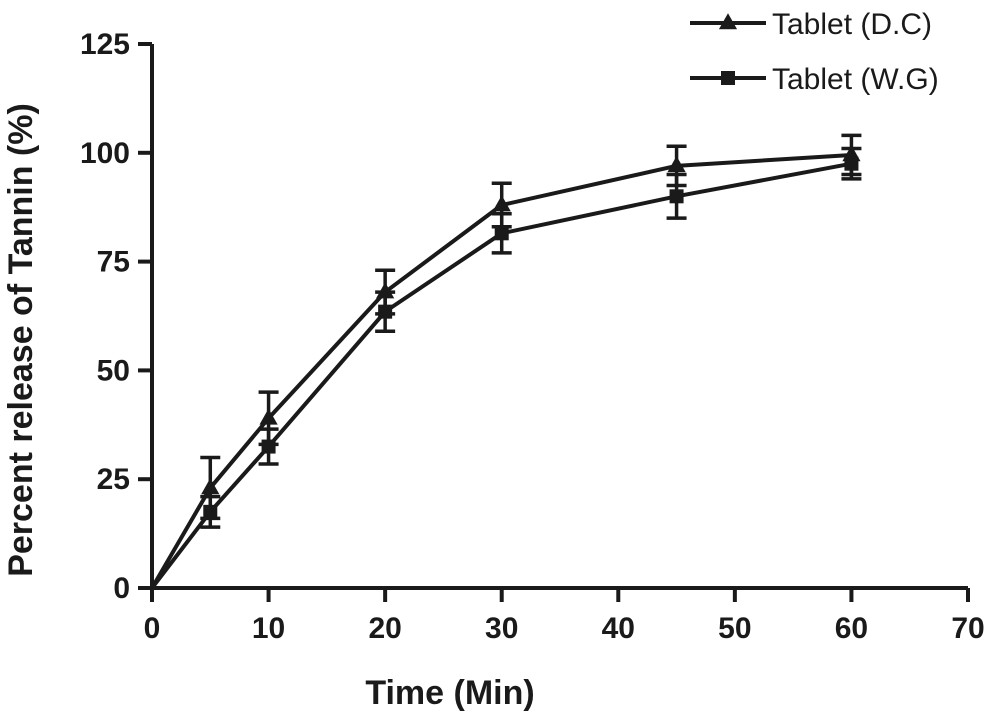 Image resolution: width=1000 pixels, height=718 pixels. I want to click on x-tick-label: 30, so click(501, 628).